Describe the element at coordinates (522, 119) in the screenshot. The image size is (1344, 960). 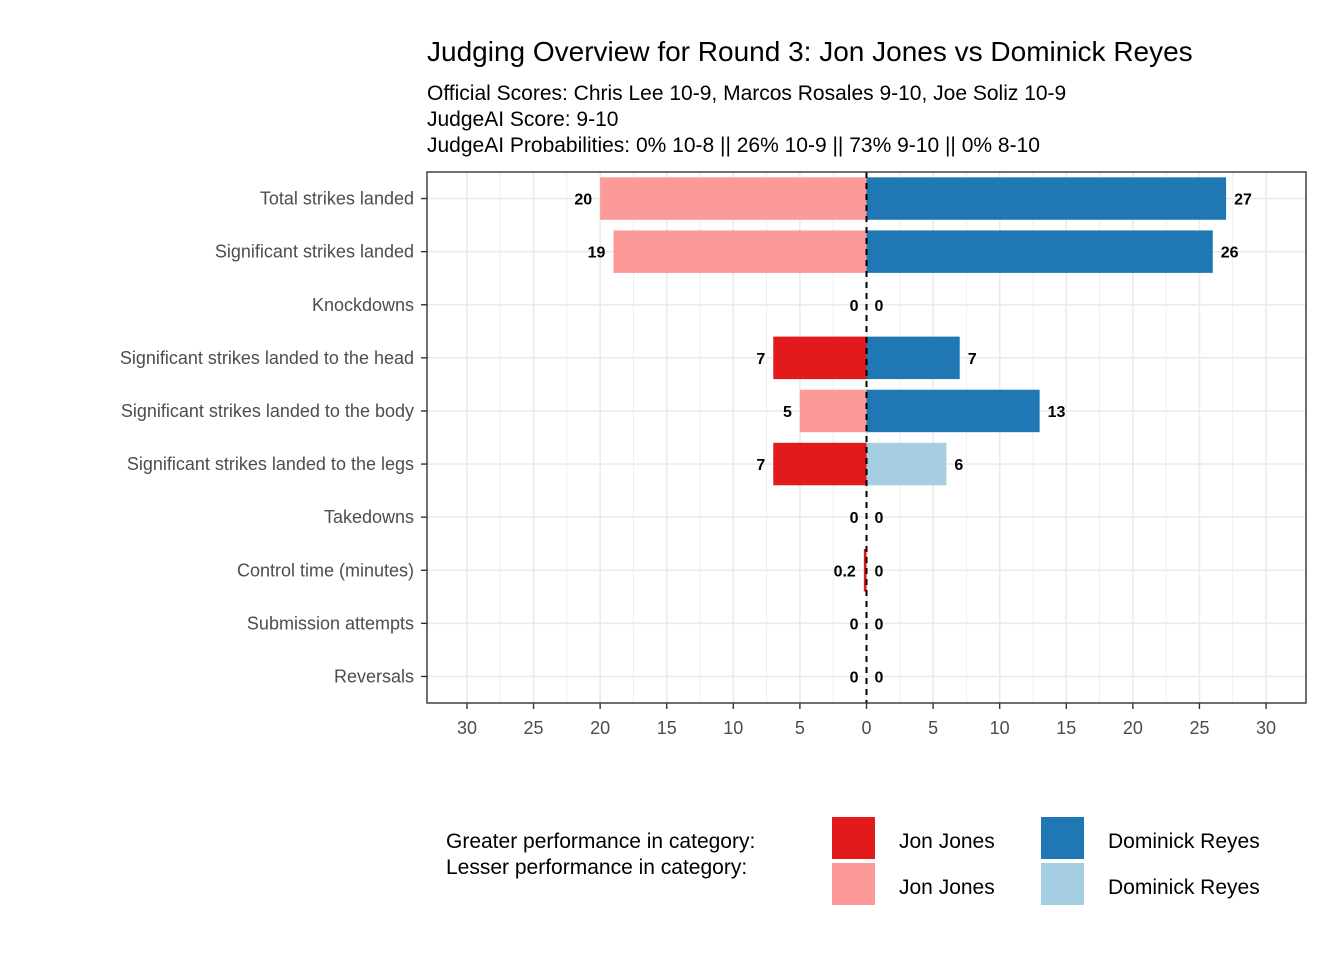
I see `subtitle-judgeai-score: JudgeAI Score: 9-10` at that location.